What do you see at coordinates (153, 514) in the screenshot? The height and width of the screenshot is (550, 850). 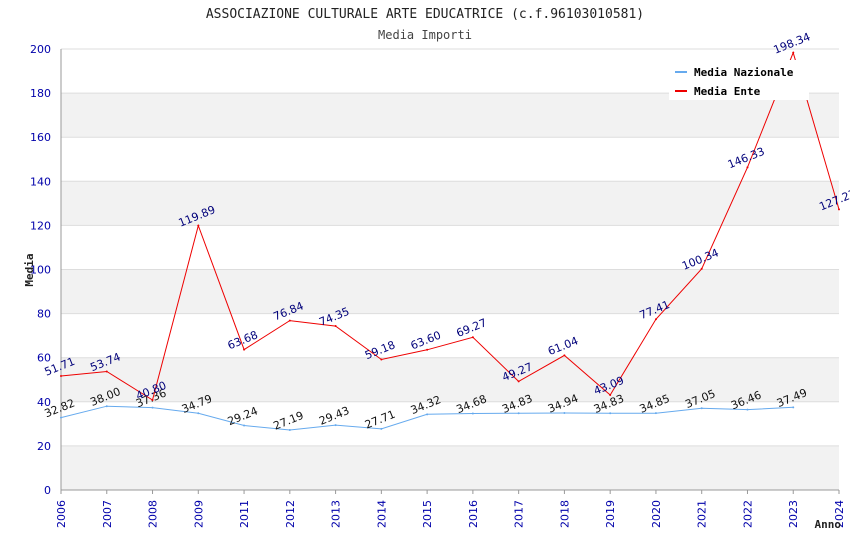 I see `x-tick-label: 2008` at bounding box center [153, 514].